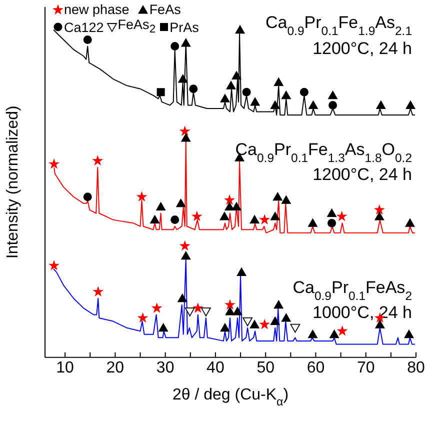 The height and width of the screenshot is (439, 427). What do you see at coordinates (115, 368) in the screenshot?
I see `x-tick-label: 20` at bounding box center [115, 368].